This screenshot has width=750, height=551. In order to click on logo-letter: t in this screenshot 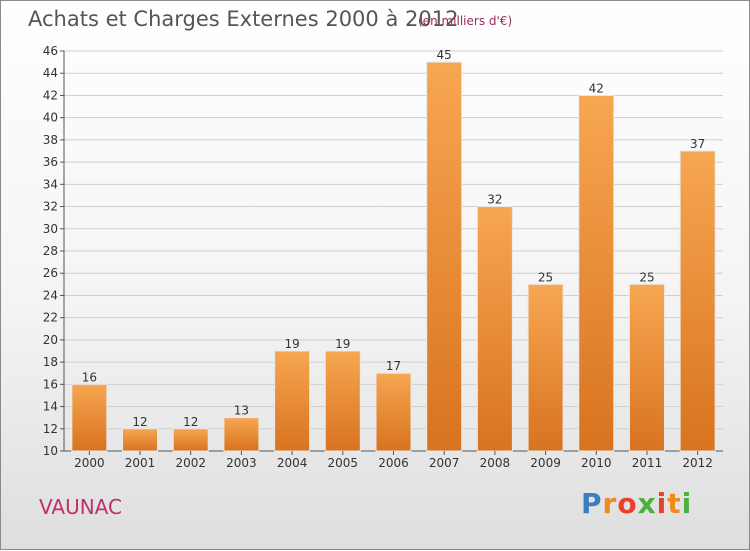, I will do `click(674, 503)`.